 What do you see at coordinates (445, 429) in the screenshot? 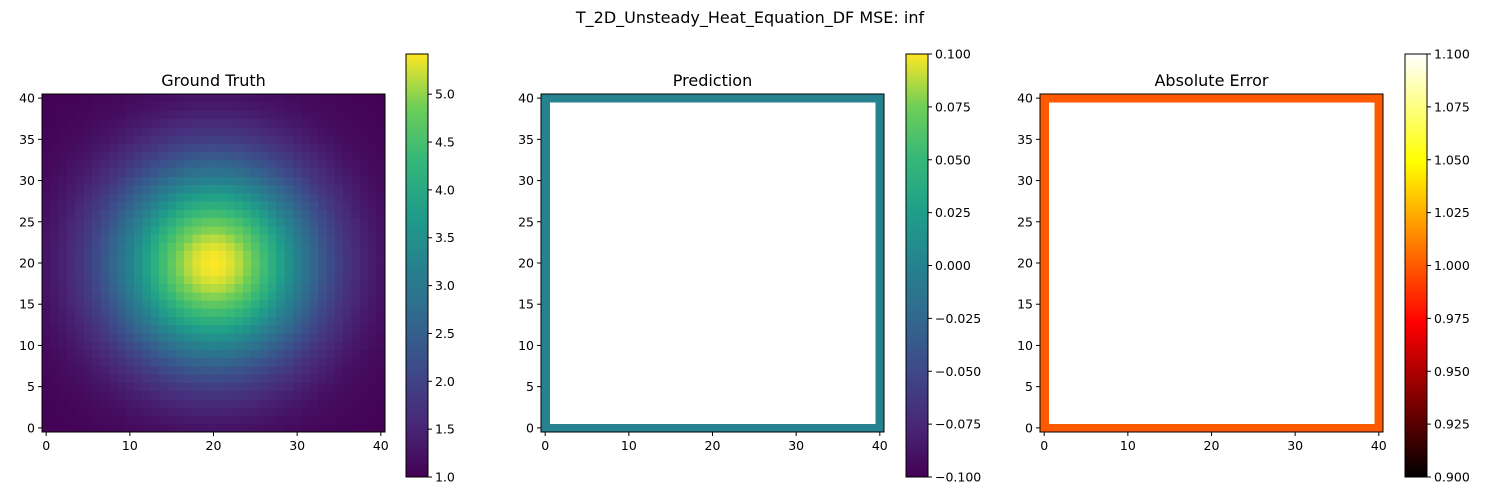
I see `colorbar-tick-label: 1.5` at bounding box center [445, 429].